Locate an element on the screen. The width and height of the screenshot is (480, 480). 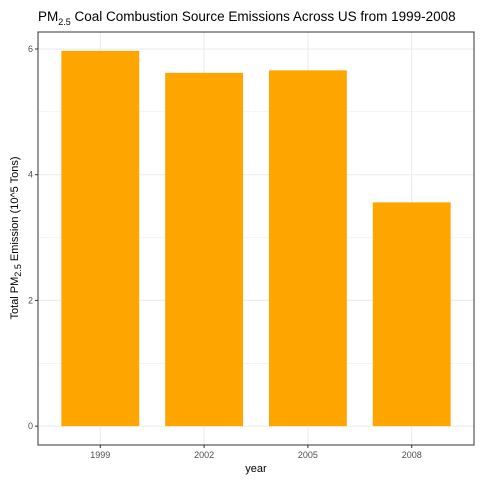
y-axis-title-prefix: Total PM is located at coordinates (15, 298).